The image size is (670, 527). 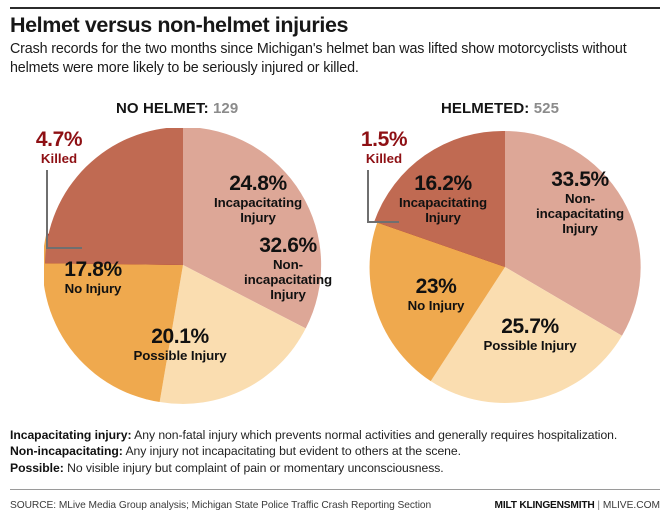 What do you see at coordinates (580, 229) in the screenshot?
I see `label-right-nonincapacitating-name3: Injury` at bounding box center [580, 229].